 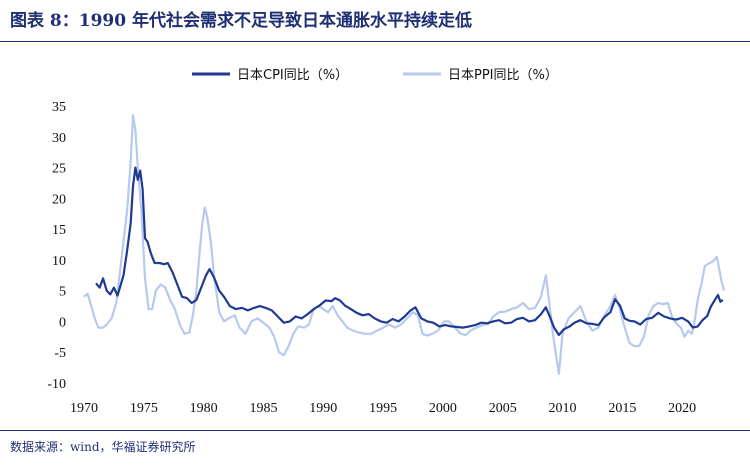 What do you see at coordinates (503, 408) in the screenshot?
I see `x-tick-label: 2005` at bounding box center [503, 408].